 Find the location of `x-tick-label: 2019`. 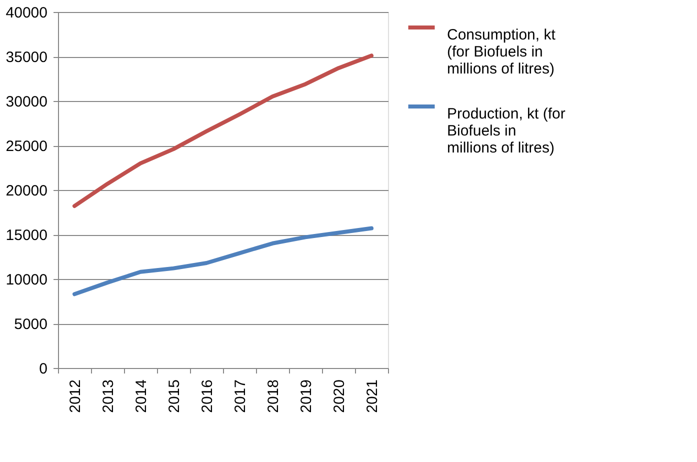

x-tick-label: 2019 is located at coordinates (306, 396).